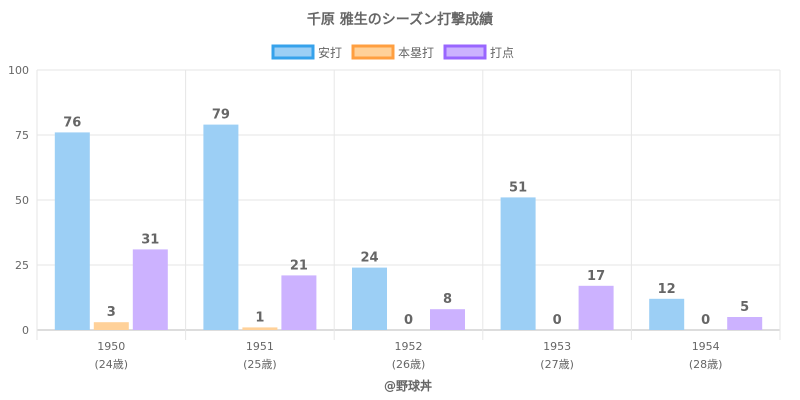  I want to click on y-tick-label: 0, so click(25, 330).